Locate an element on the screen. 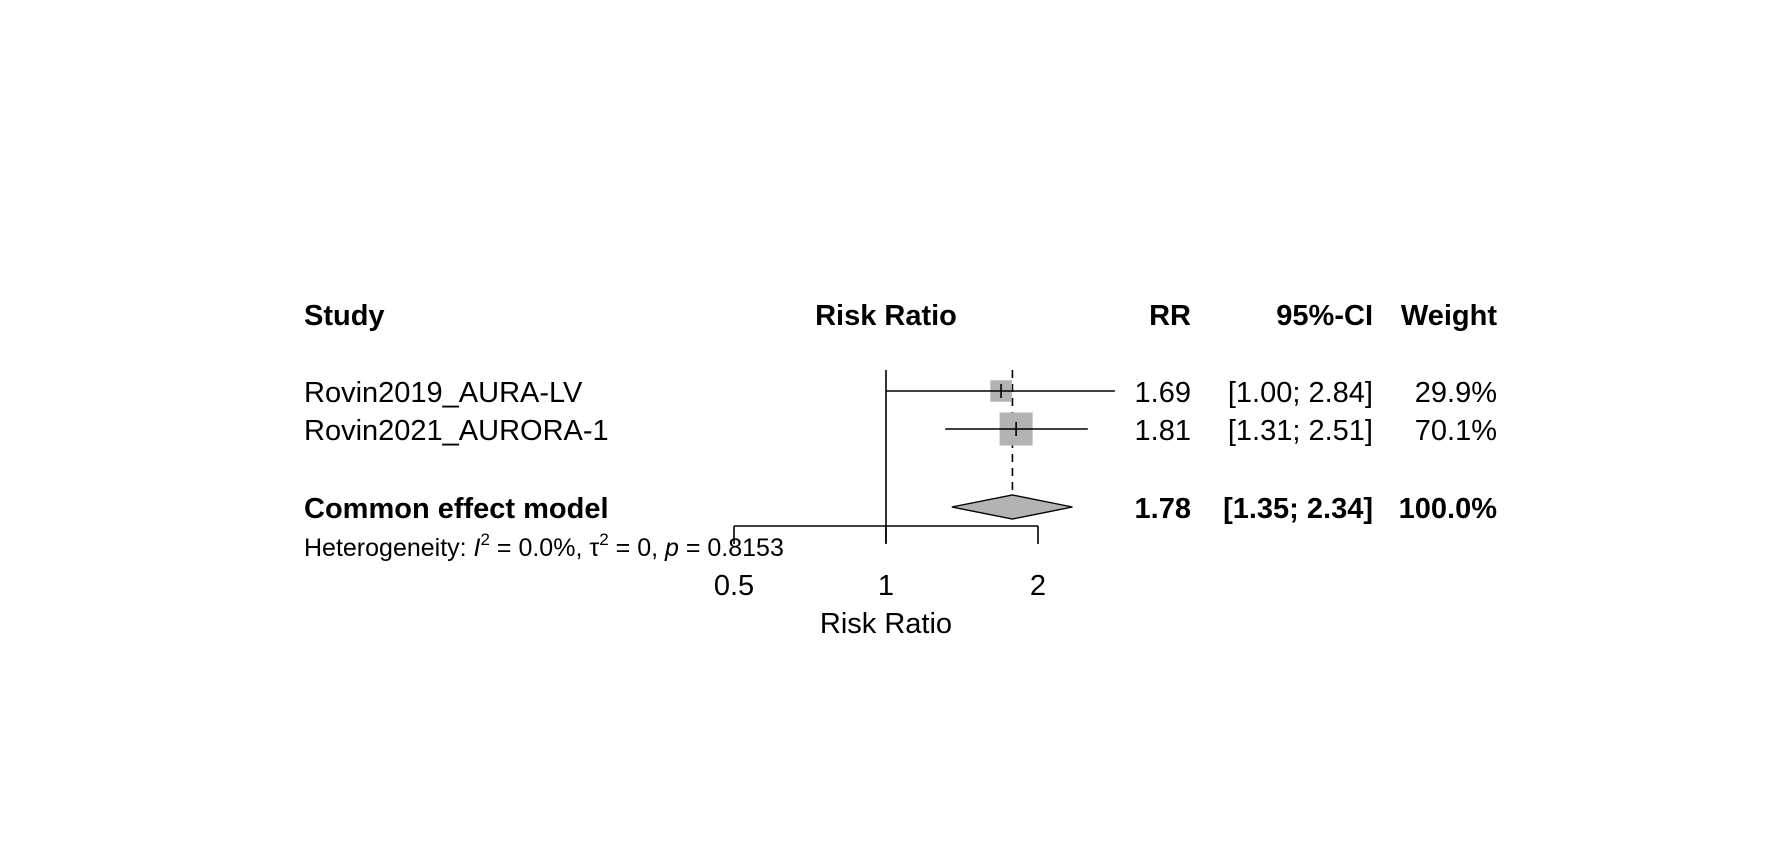 The image size is (1792, 854). het-tau2-value: = 0, is located at coordinates (637, 548).